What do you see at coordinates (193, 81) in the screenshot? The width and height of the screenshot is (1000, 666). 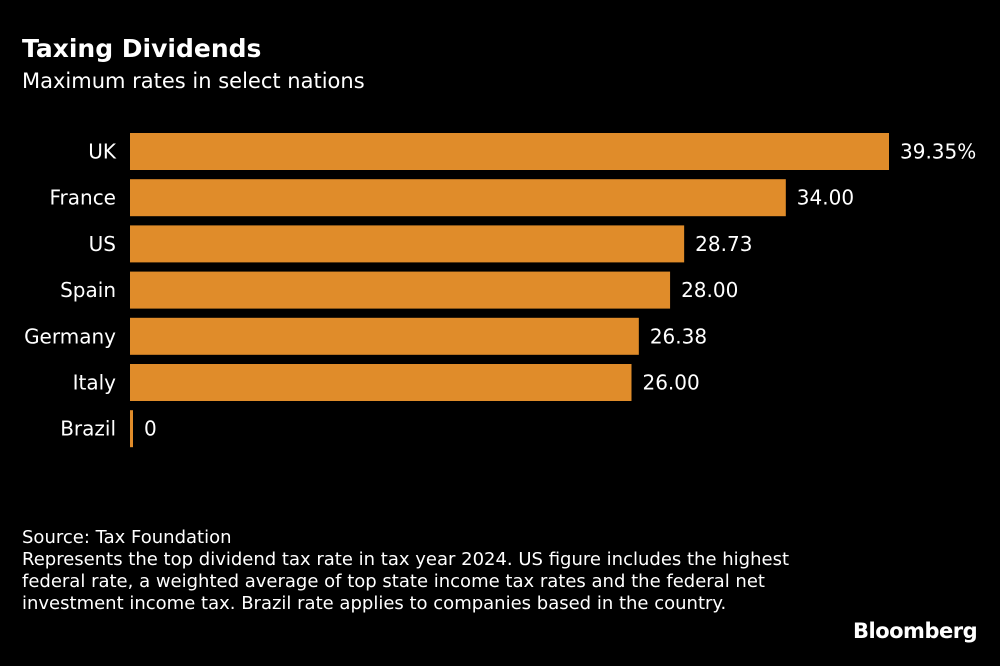 I see `chart-subtitle: Maximum rates in select nations` at bounding box center [193, 81].